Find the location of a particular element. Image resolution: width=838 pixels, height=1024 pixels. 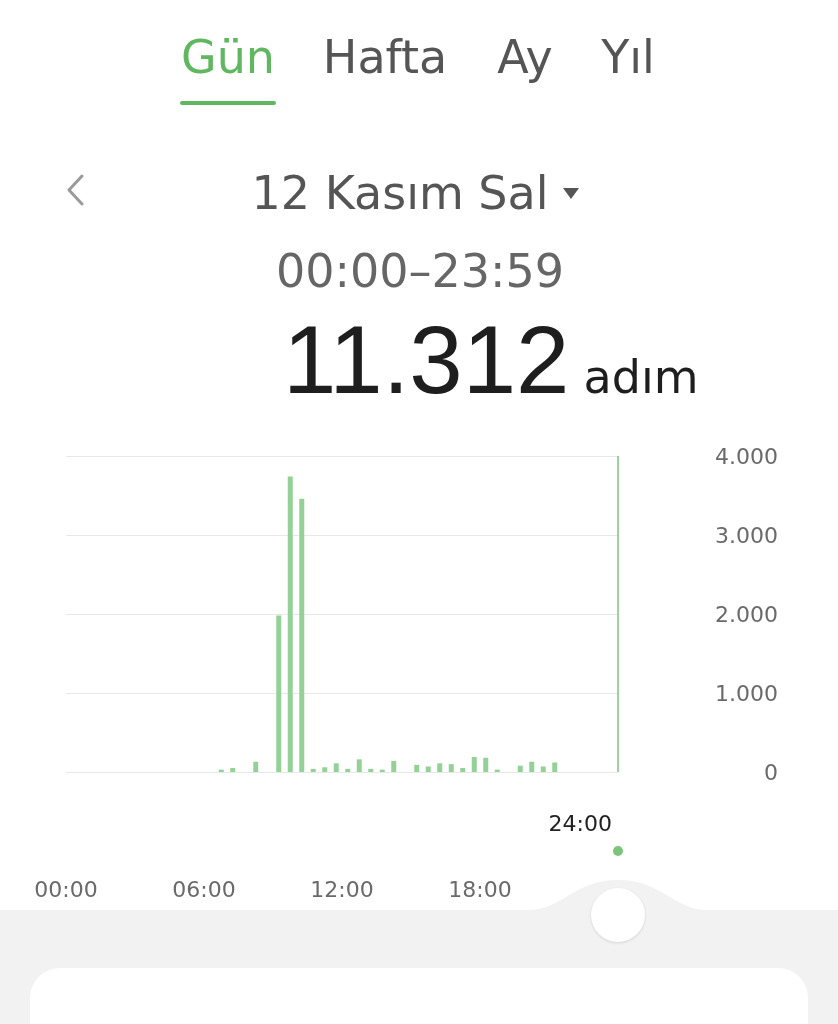

y-tick-label: 4.000 is located at coordinates (746, 456).